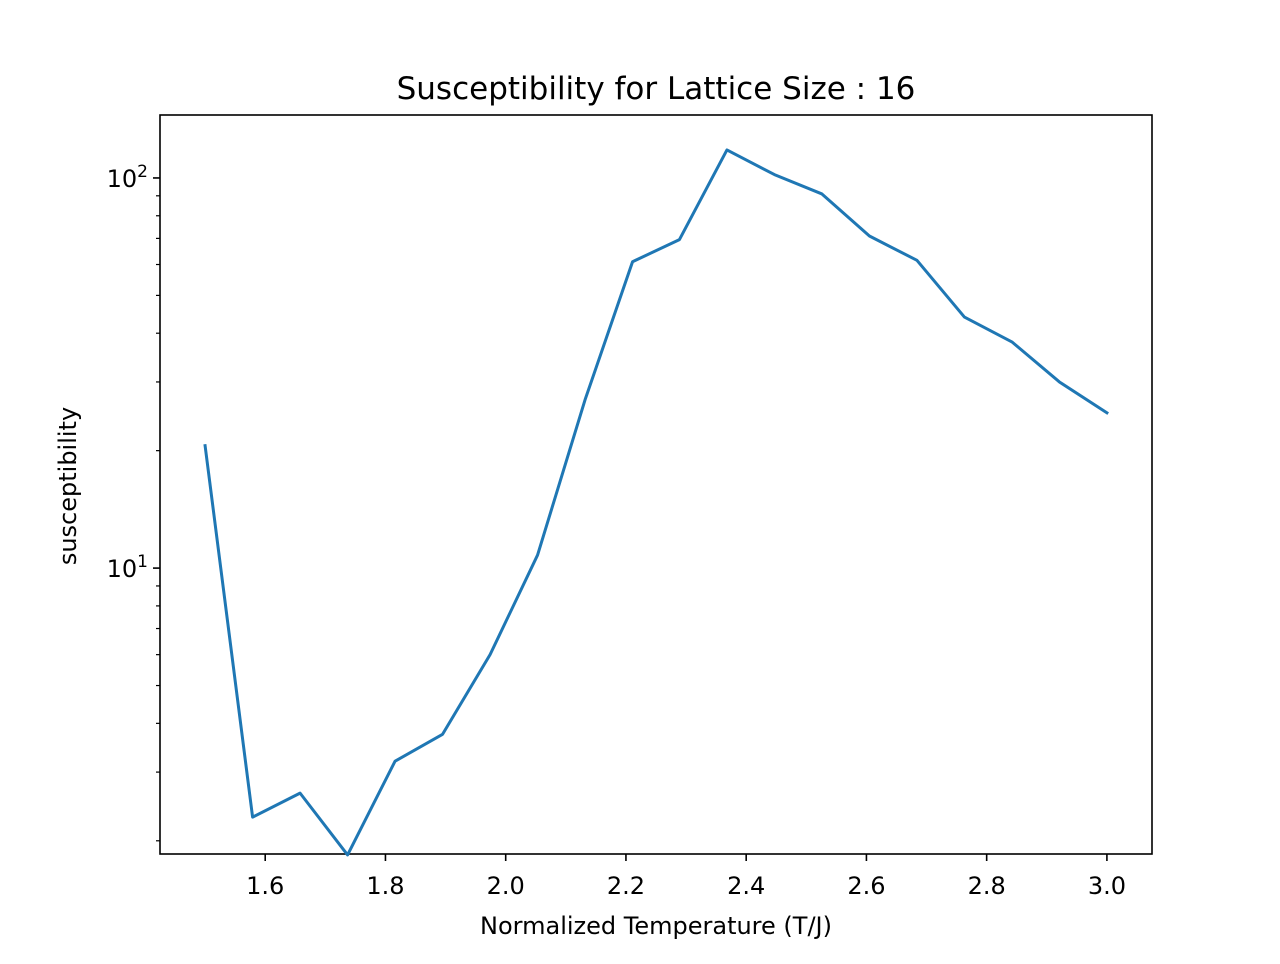 This screenshot has height=964, width=1280. Describe the element at coordinates (506, 886) in the screenshot. I see `x-tick-label: 2.0` at that location.